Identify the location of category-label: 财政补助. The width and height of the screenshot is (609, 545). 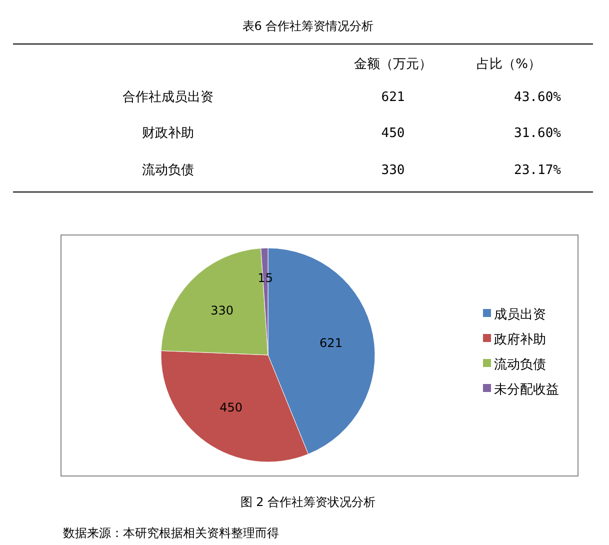
(168, 133).